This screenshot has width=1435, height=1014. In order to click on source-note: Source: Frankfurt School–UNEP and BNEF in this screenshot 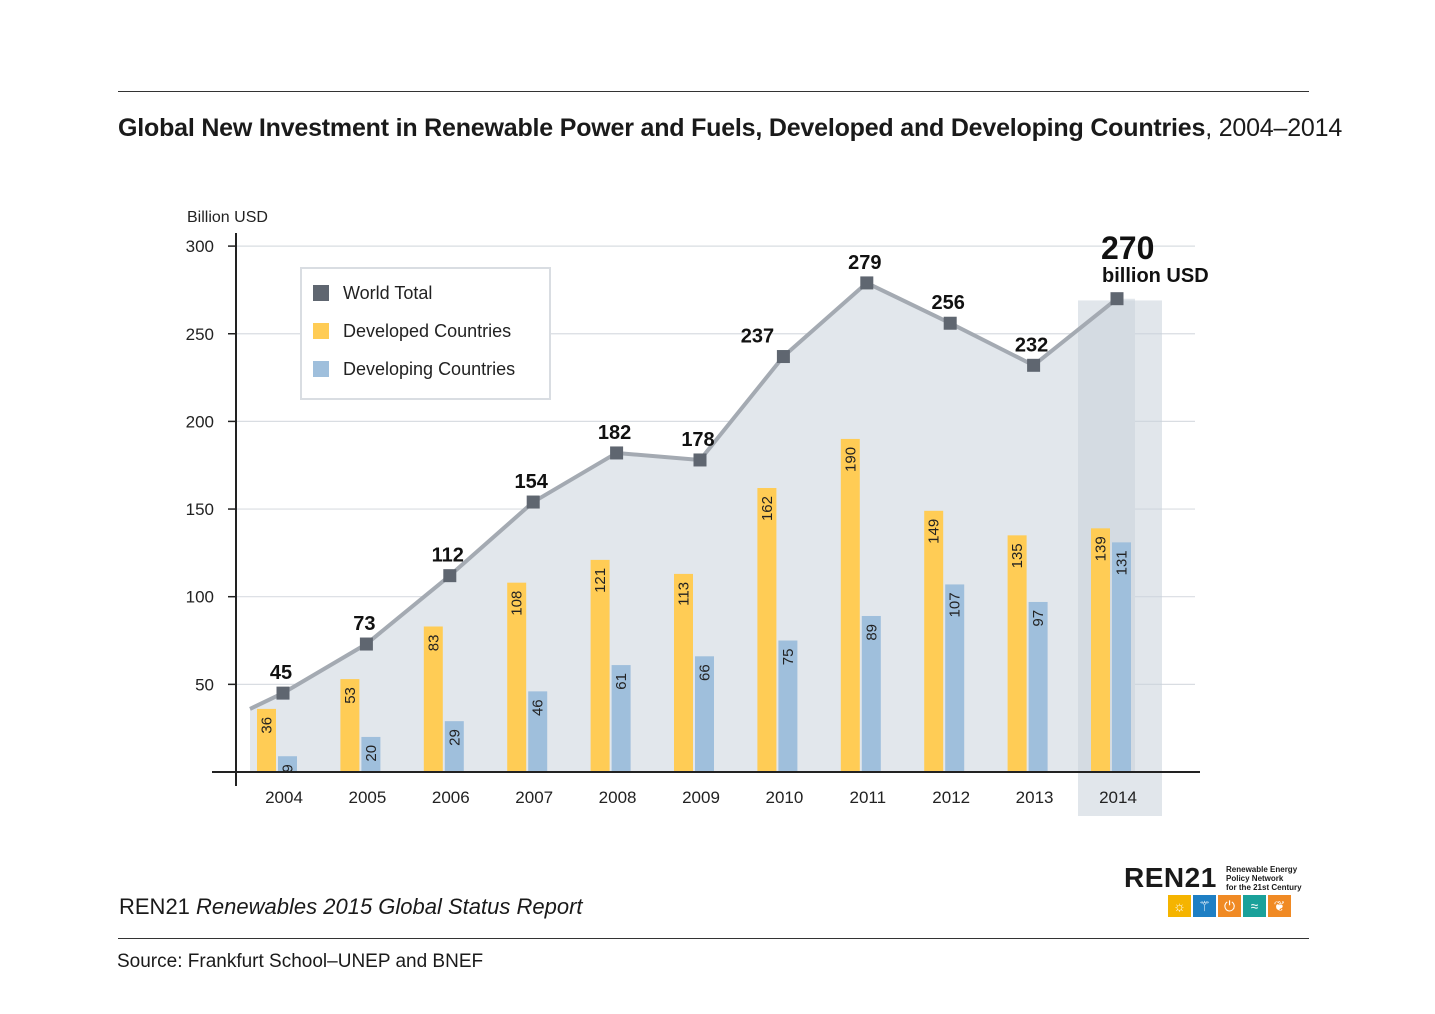, I will do `click(300, 961)`.